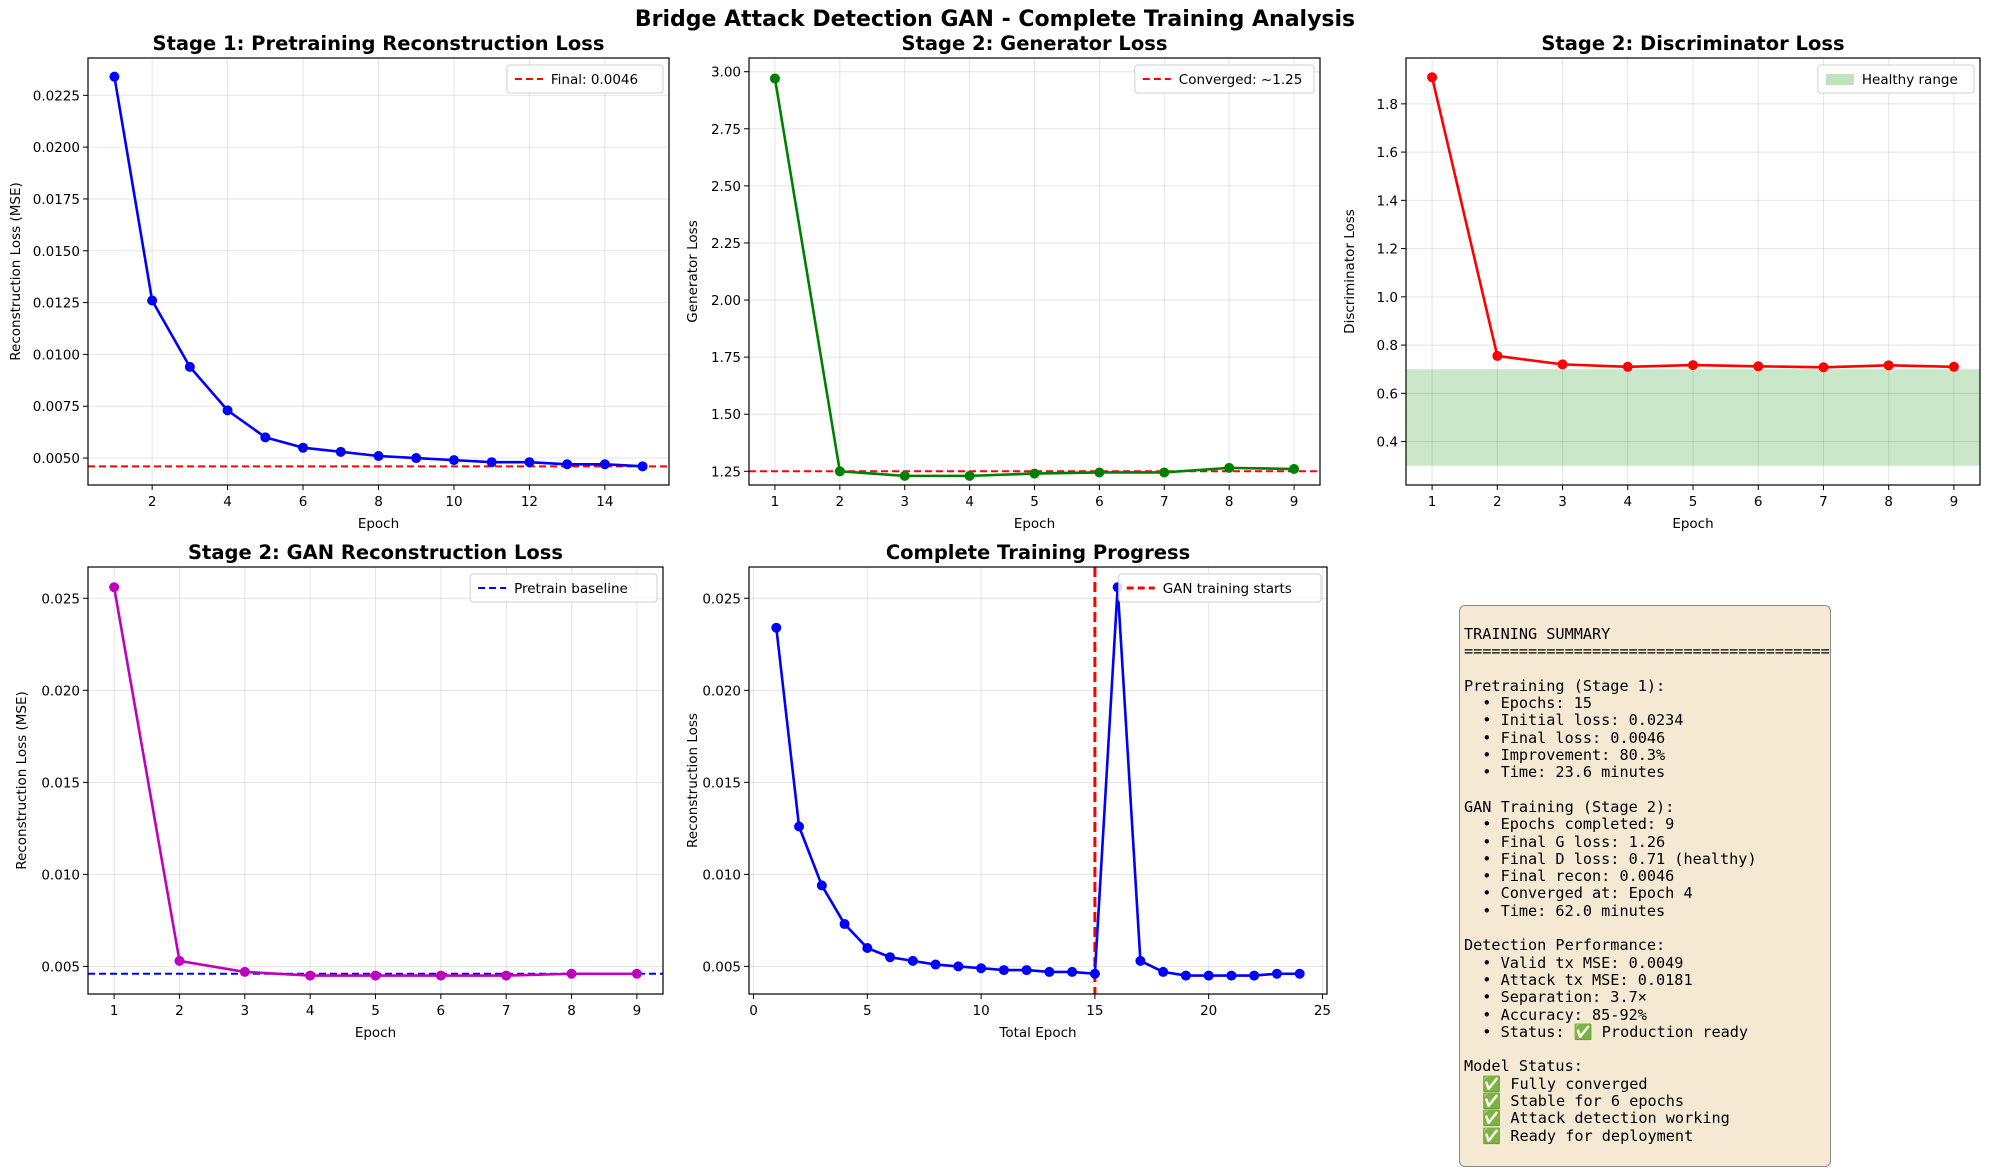  What do you see at coordinates (1565, 772) in the screenshot?
I see `summary-line: • Time: 23.6 minutes` at bounding box center [1565, 772].